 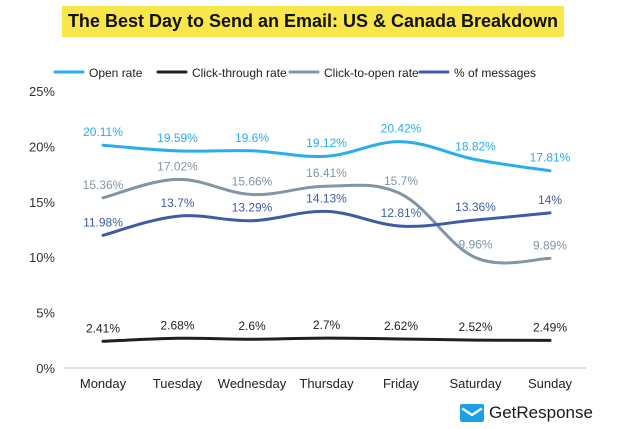 I want to click on data-label: 19.59%, so click(x=177, y=138).